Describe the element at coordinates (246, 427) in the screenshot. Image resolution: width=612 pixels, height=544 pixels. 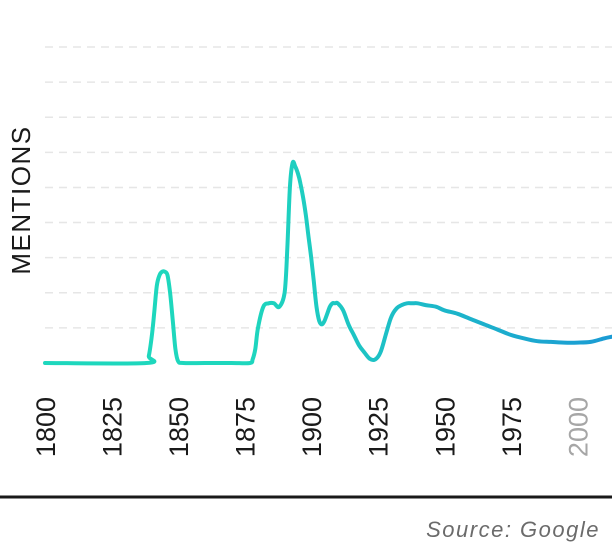
I see `x-tick-label: 1875` at that location.